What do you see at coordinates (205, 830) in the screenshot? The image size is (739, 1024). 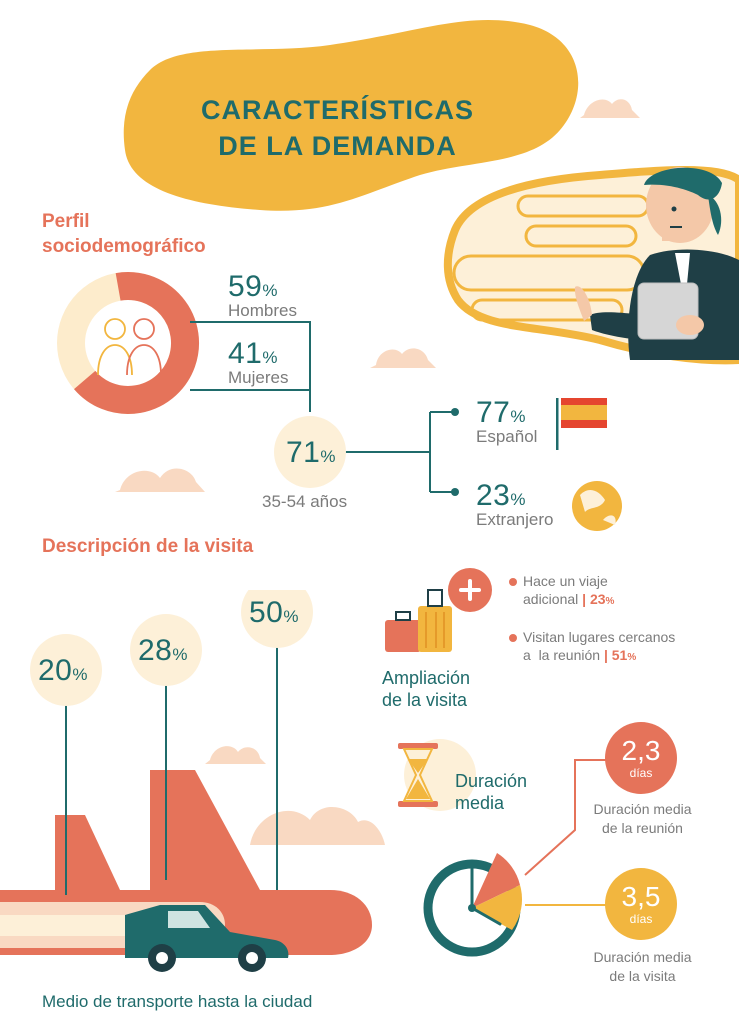 I see `plane-icon` at bounding box center [205, 830].